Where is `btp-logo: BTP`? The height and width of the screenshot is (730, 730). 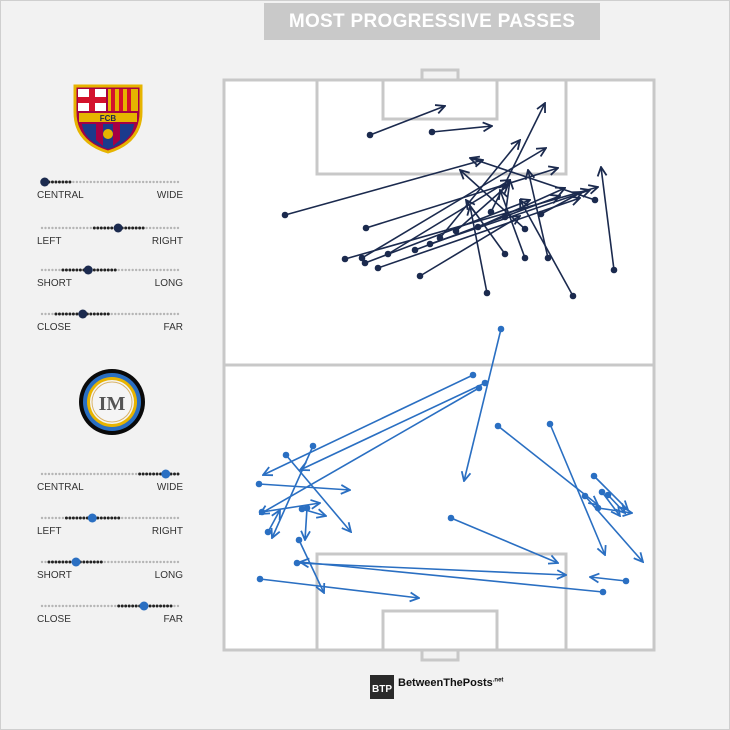
btp-logo: BTP is located at coordinates (382, 687).